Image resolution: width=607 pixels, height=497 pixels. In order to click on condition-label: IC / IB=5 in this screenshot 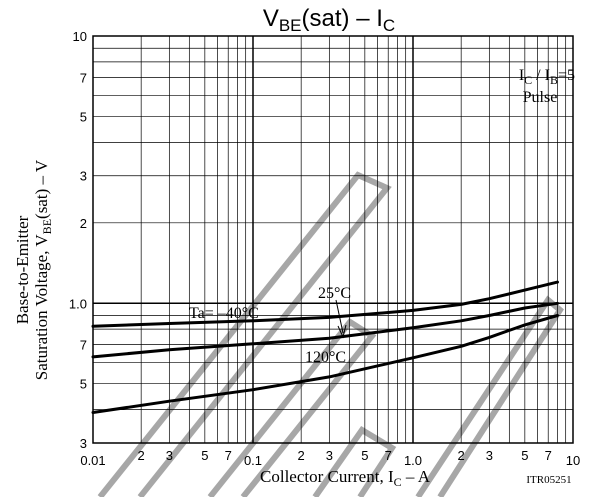, I will do `click(547, 77)`.